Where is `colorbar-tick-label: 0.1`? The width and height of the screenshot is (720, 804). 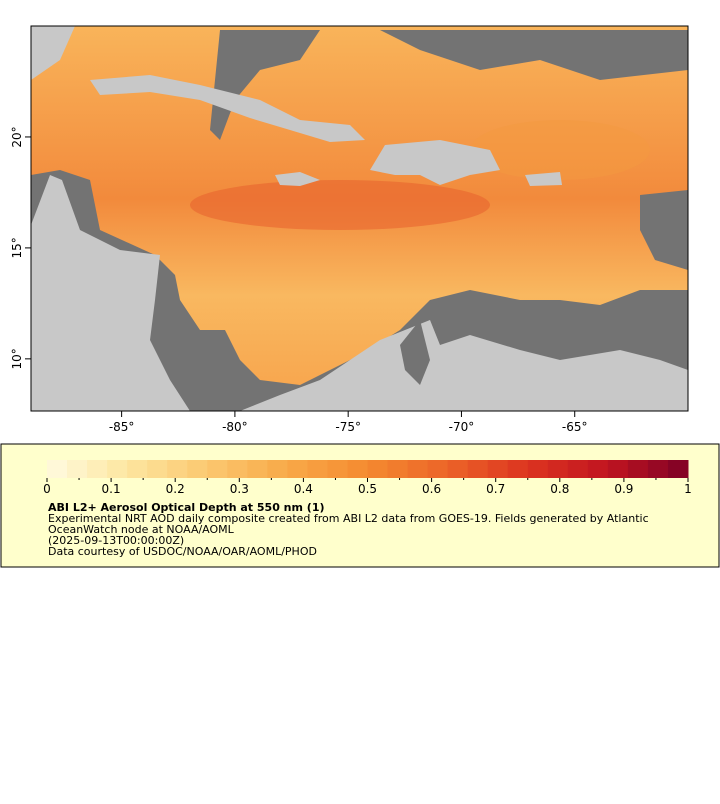 colorbar-tick-label: 0.1 is located at coordinates (111, 489).